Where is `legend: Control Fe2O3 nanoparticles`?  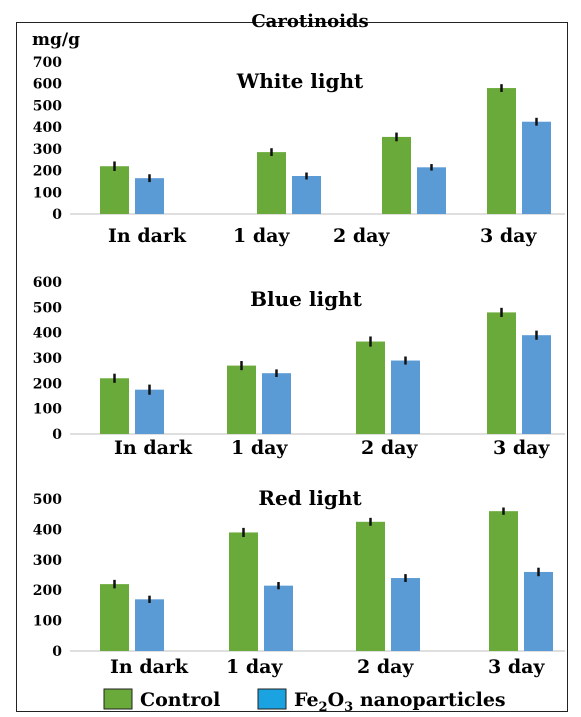
legend: Control Fe2O3 nanoparticles is located at coordinates (304, 701).